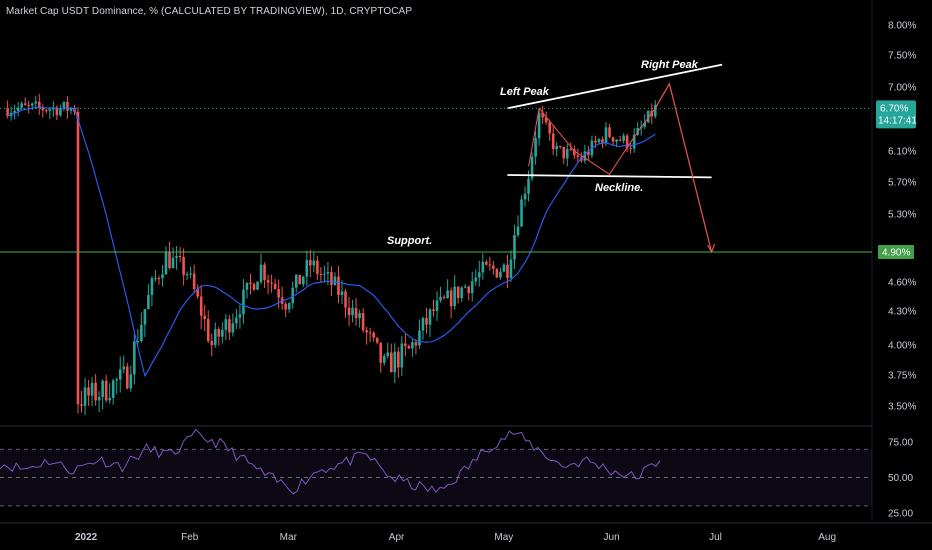 Image resolution: width=932 pixels, height=550 pixels. I want to click on rsi-tick-label: 25.00, so click(900, 513).